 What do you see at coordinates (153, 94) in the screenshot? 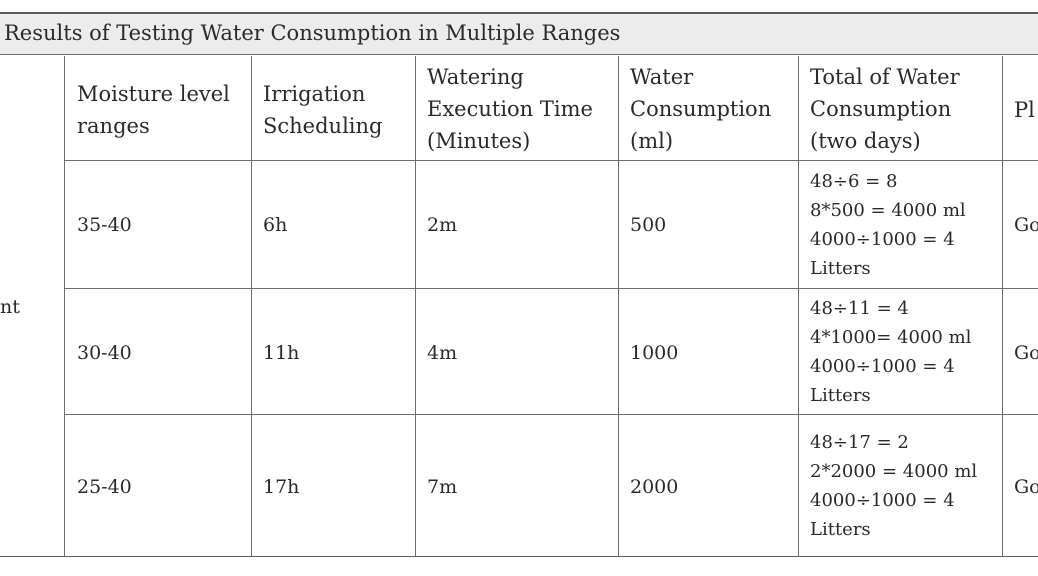
I see `header-line: Moisture level` at bounding box center [153, 94].